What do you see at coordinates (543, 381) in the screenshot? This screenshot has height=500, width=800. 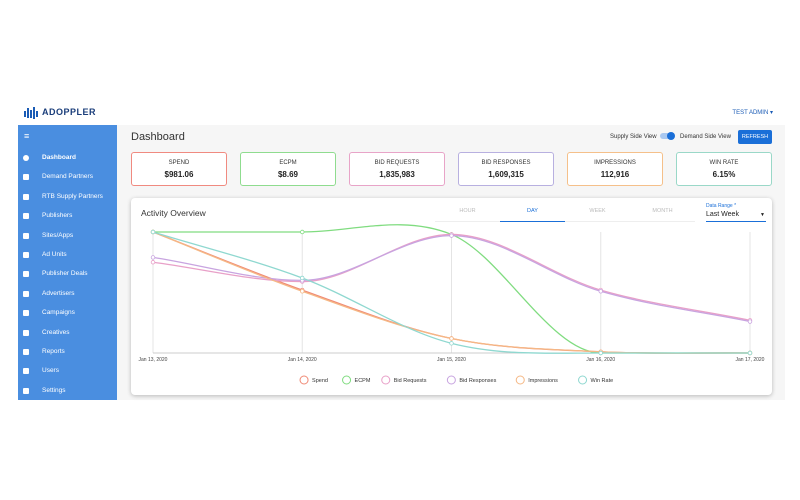 I see `legend-label: Impressions` at bounding box center [543, 381].